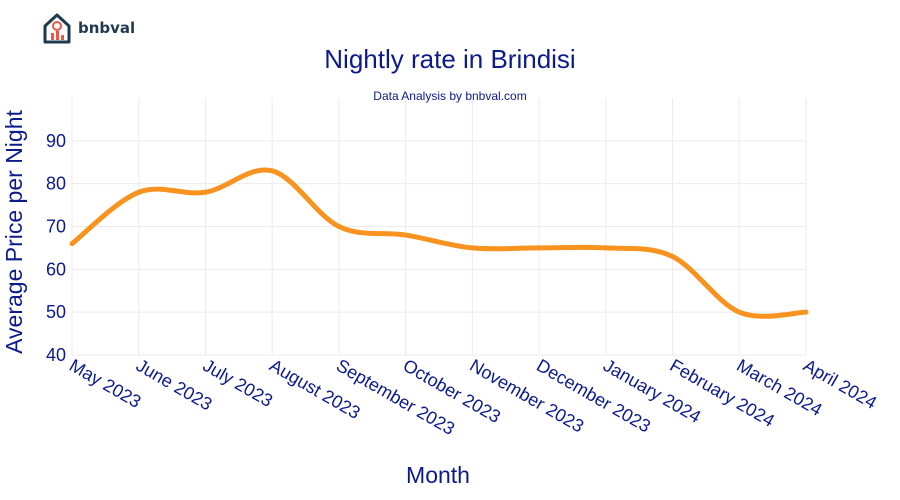 This screenshot has height=500, width=900. Describe the element at coordinates (57, 28) in the screenshot. I see `house-chart-icon` at that location.